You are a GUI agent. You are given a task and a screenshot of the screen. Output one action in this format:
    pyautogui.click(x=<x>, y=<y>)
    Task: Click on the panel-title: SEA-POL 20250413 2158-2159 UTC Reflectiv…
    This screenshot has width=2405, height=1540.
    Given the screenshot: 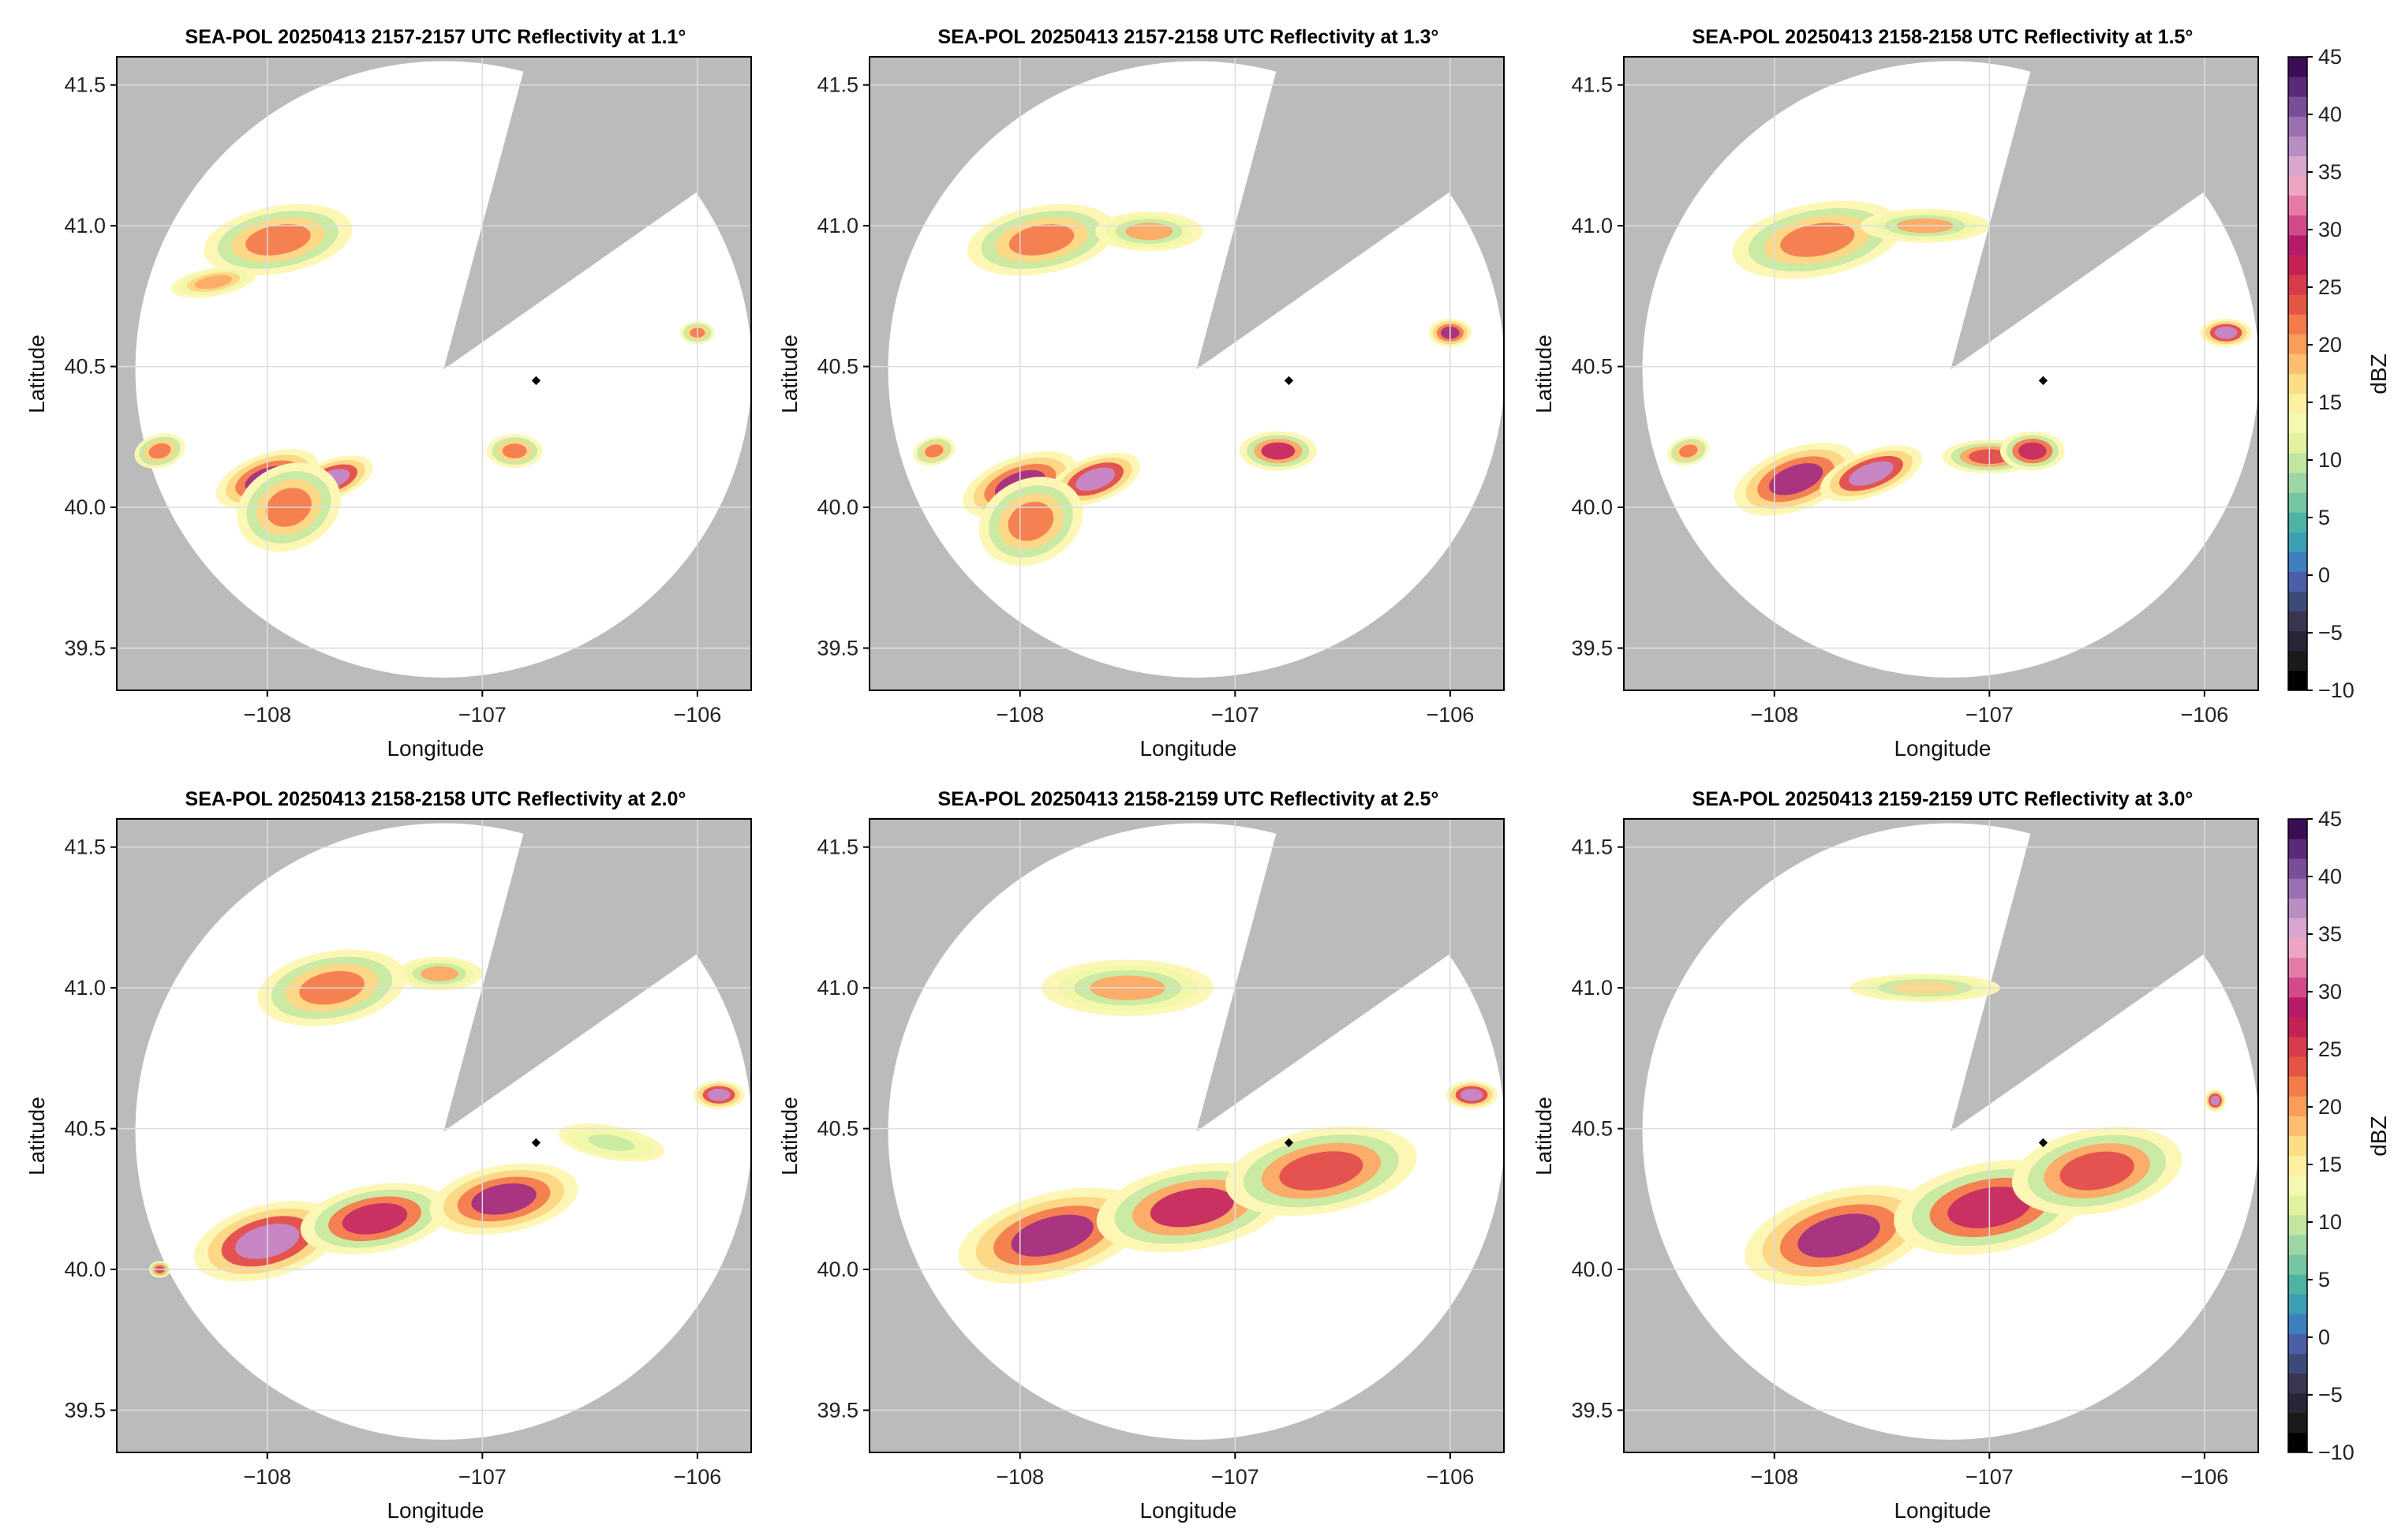 What is the action you would take?
    pyautogui.click(x=1188, y=799)
    